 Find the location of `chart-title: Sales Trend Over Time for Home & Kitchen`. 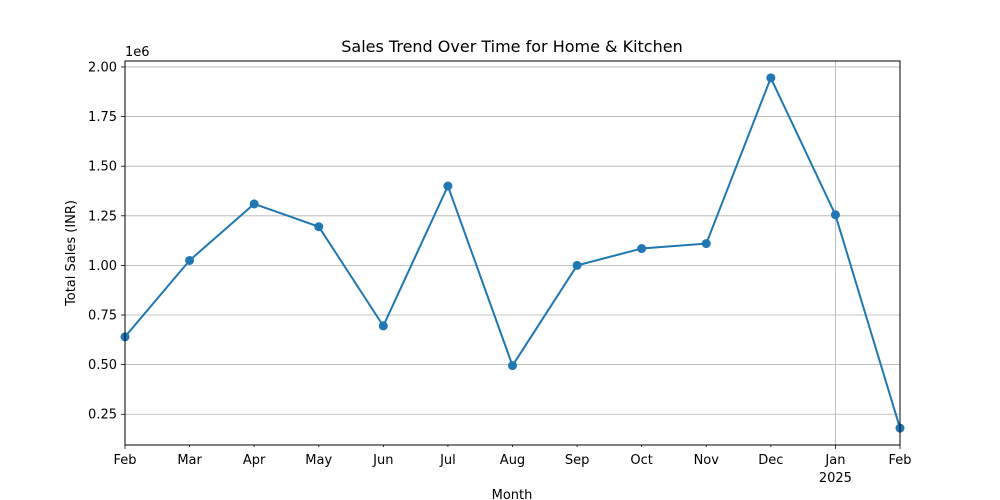

chart-title: Sales Trend Over Time for Home & Kitchen is located at coordinates (511, 46).